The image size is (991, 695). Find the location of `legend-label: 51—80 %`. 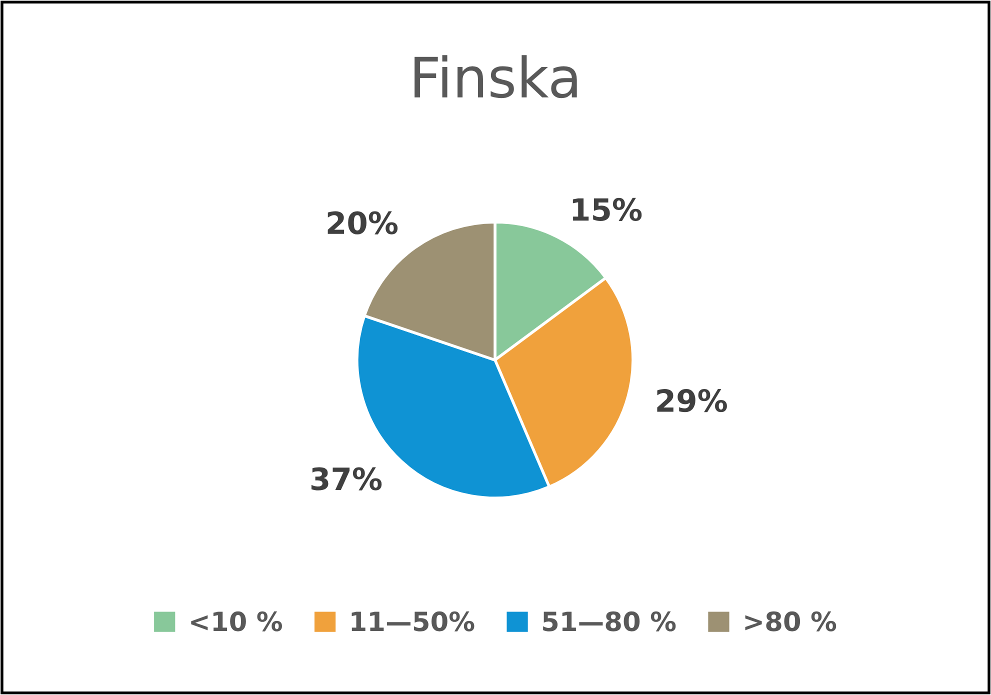

legend-label: 51—80 % is located at coordinates (609, 621).